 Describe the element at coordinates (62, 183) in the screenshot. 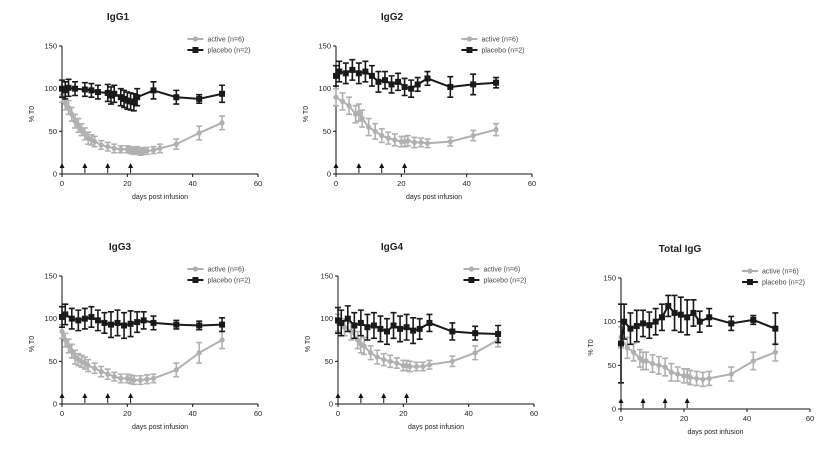

I see `x-tick-label: 0` at that location.